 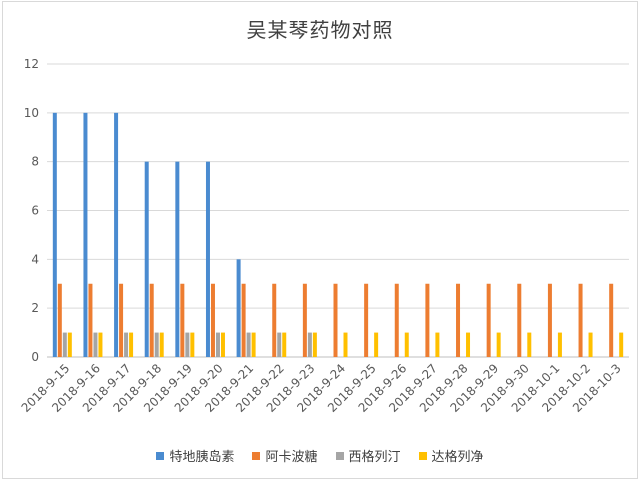 I want to click on legend-item: 特地胰岛素, so click(x=195, y=455).